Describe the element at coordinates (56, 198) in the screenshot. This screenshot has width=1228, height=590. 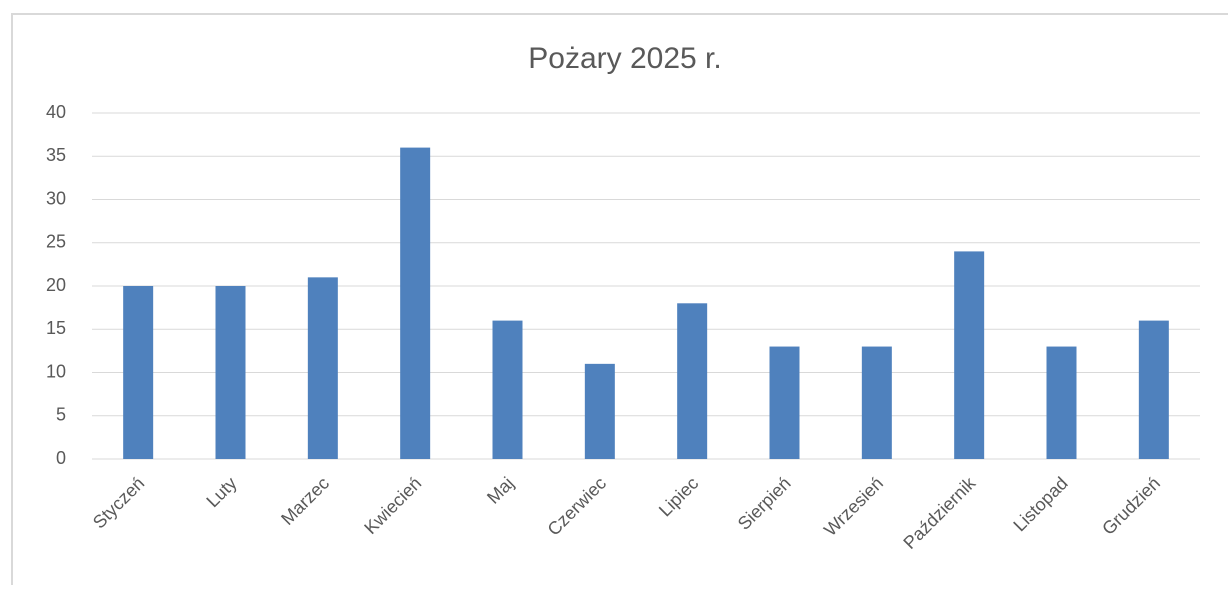
I see `y-tick-label: 30` at that location.